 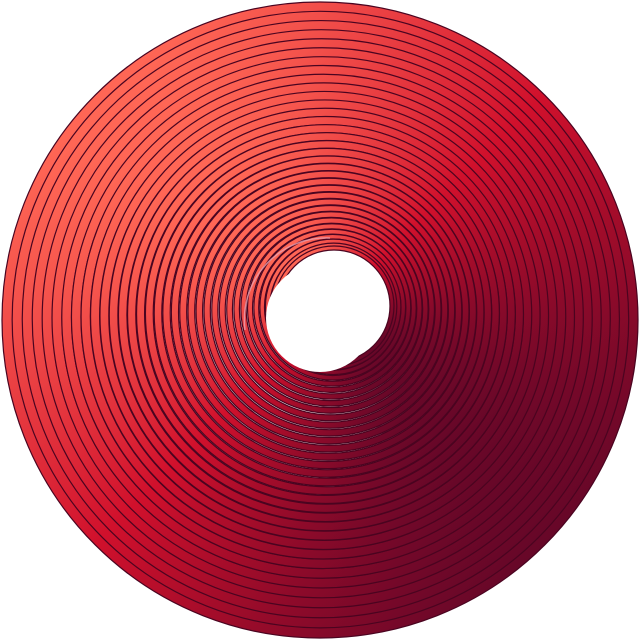 What do you see at coordinates (287, 284) in the screenshot?
I see `ring-highlight` at bounding box center [287, 284].